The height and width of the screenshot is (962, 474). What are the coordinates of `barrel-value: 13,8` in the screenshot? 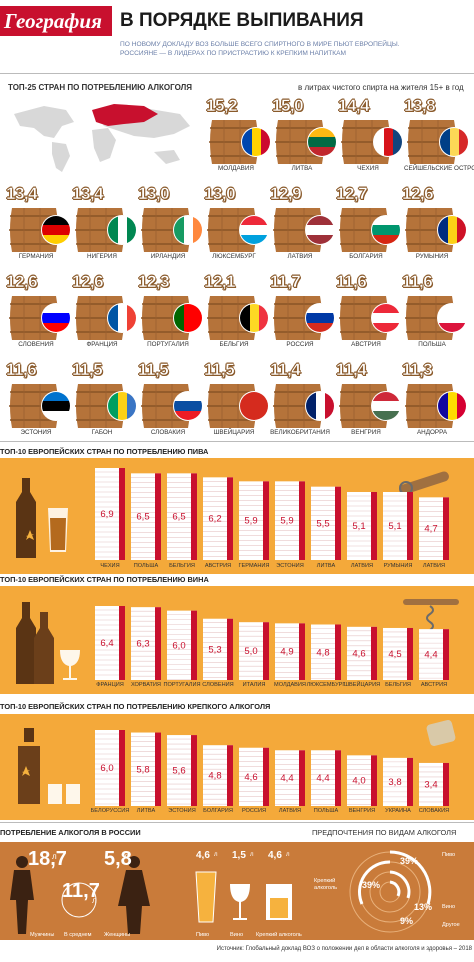 It's located at (420, 106).